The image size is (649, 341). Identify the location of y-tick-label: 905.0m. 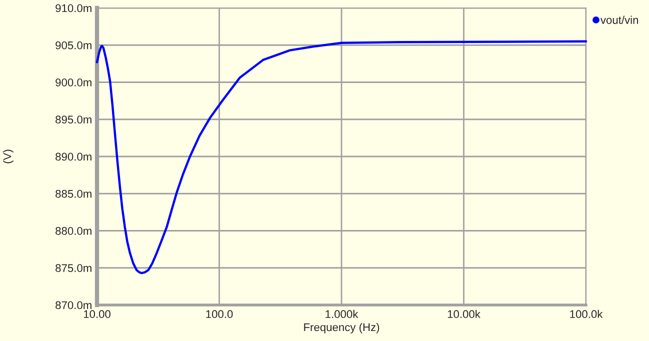
(74, 45).